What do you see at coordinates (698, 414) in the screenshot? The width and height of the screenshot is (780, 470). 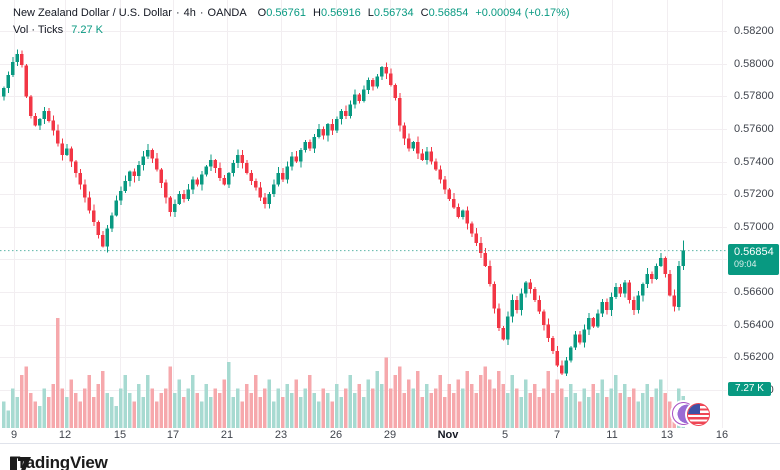 I see `us-flag-event-icon` at bounding box center [698, 414].